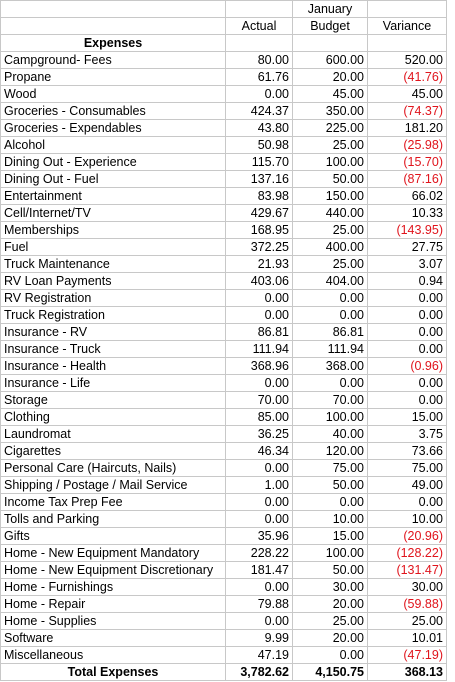 The height and width of the screenshot is (682, 455). I want to click on actual-cell: 79.88, so click(259, 604).